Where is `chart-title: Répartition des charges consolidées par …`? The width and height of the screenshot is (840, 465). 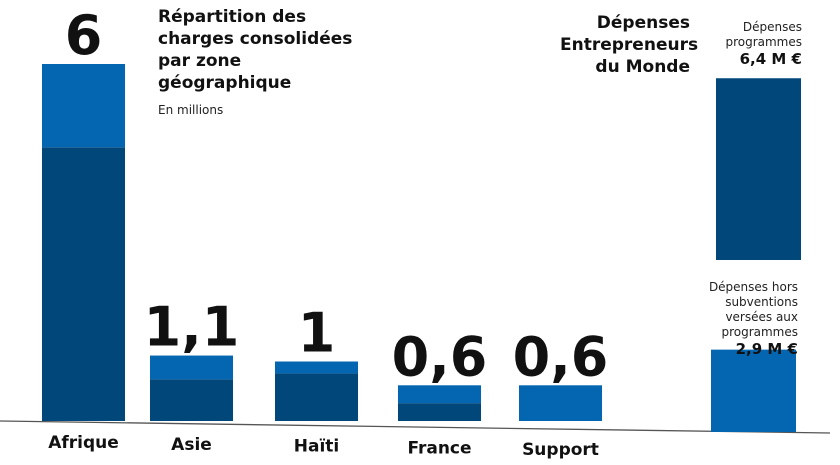 chart-title: Répartition des charges consolidées par … is located at coordinates (255, 50).